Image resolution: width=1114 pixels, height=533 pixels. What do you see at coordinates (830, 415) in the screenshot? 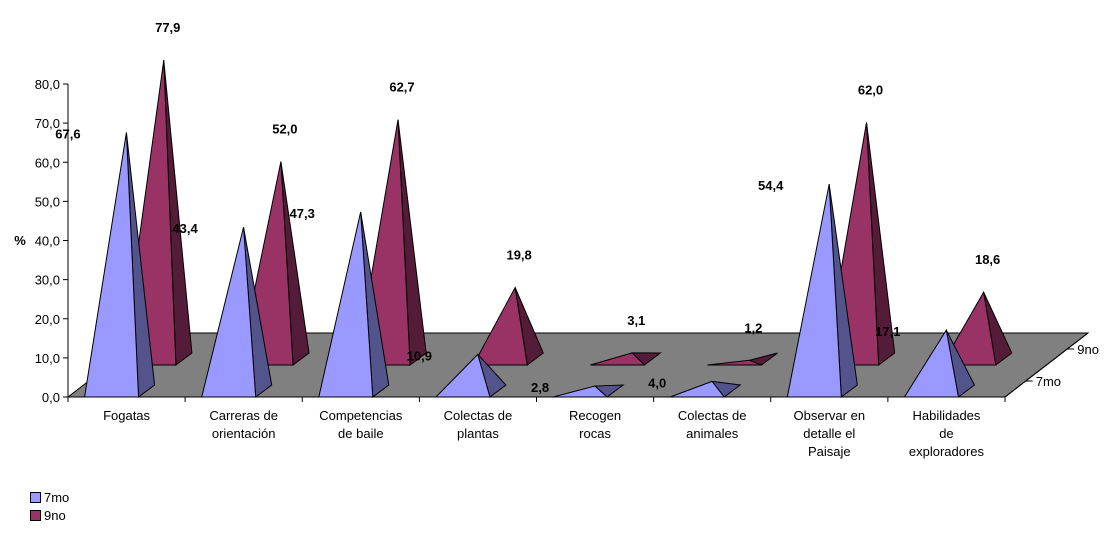
I see `x-category-label: Observar en` at bounding box center [830, 415].